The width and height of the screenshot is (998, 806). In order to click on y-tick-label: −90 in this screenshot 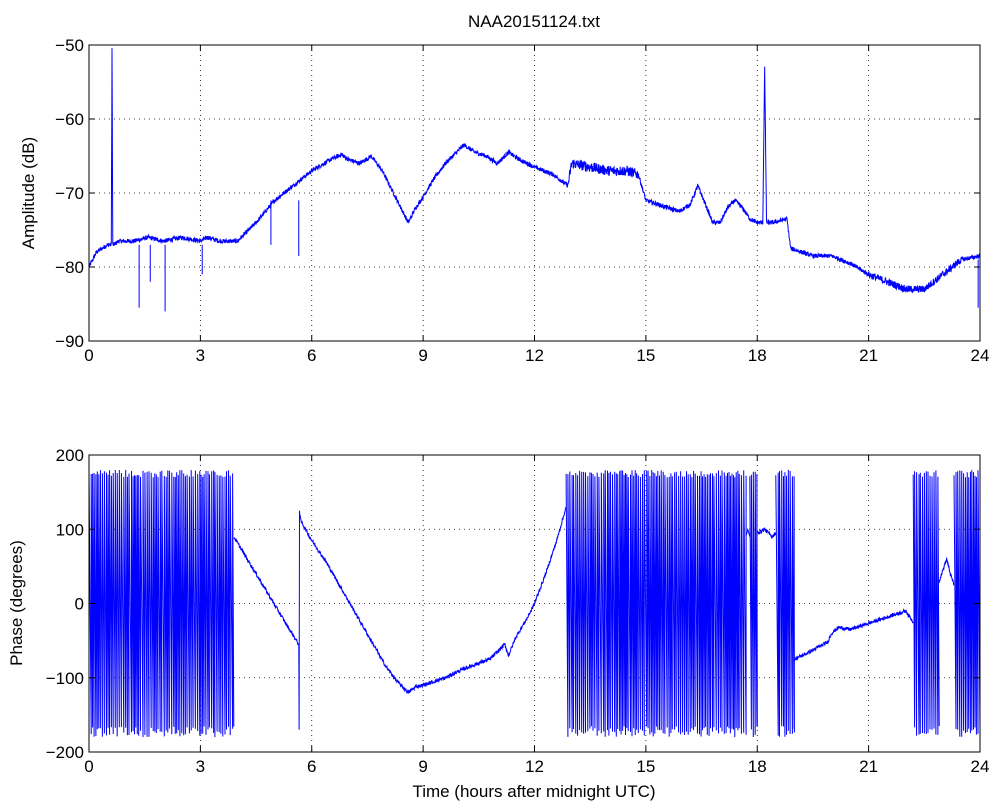, I will do `click(69, 341)`.